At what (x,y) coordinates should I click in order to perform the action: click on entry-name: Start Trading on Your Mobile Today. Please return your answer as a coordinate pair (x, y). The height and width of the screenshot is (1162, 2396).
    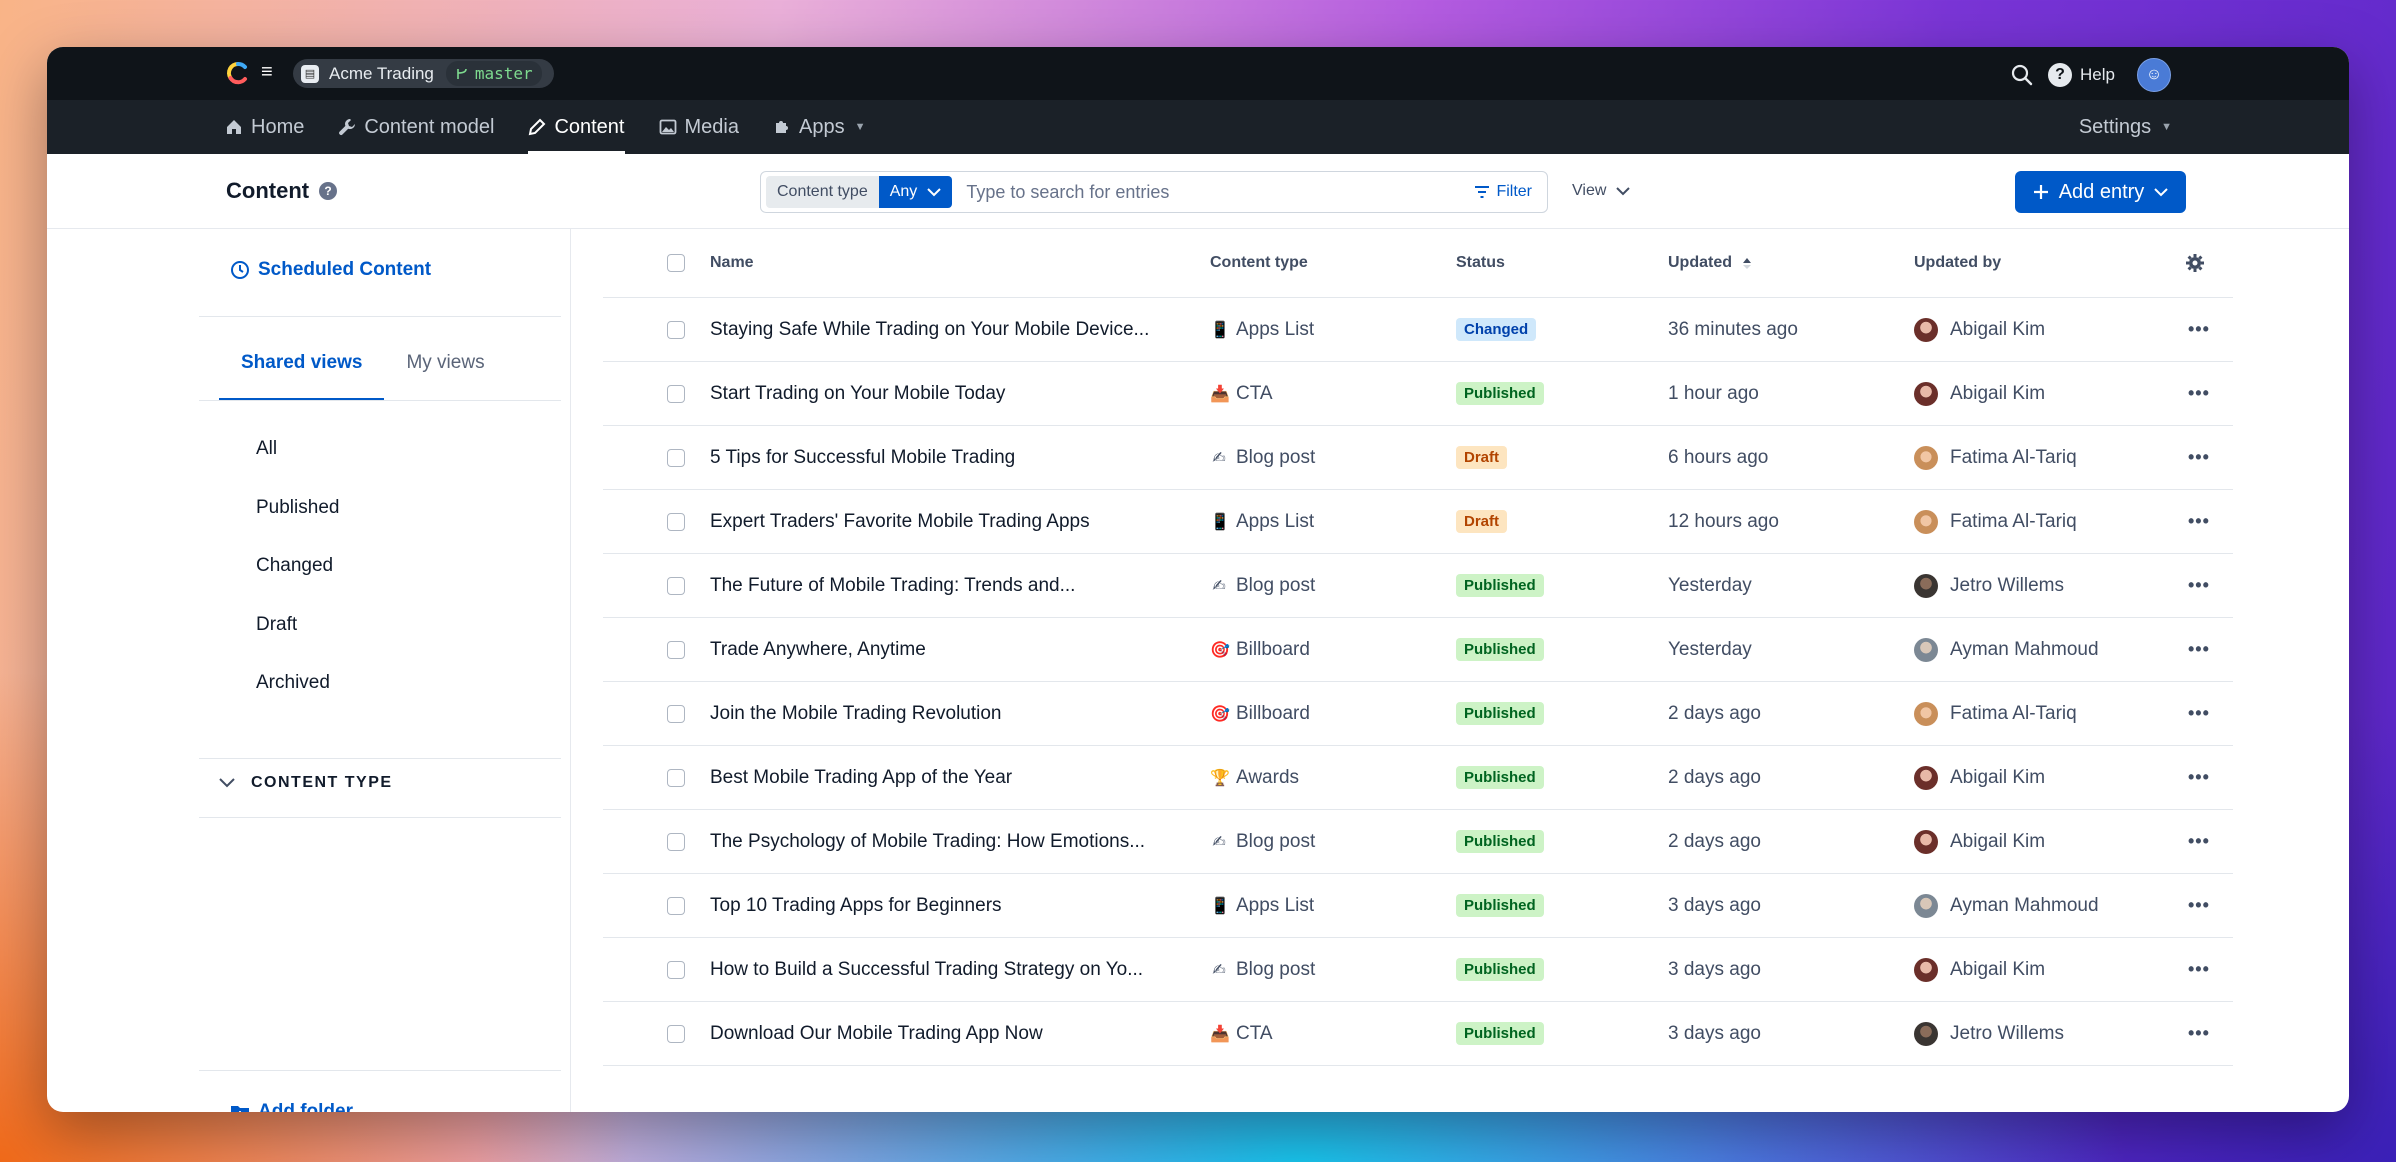
    Looking at the image, I should click on (858, 393).